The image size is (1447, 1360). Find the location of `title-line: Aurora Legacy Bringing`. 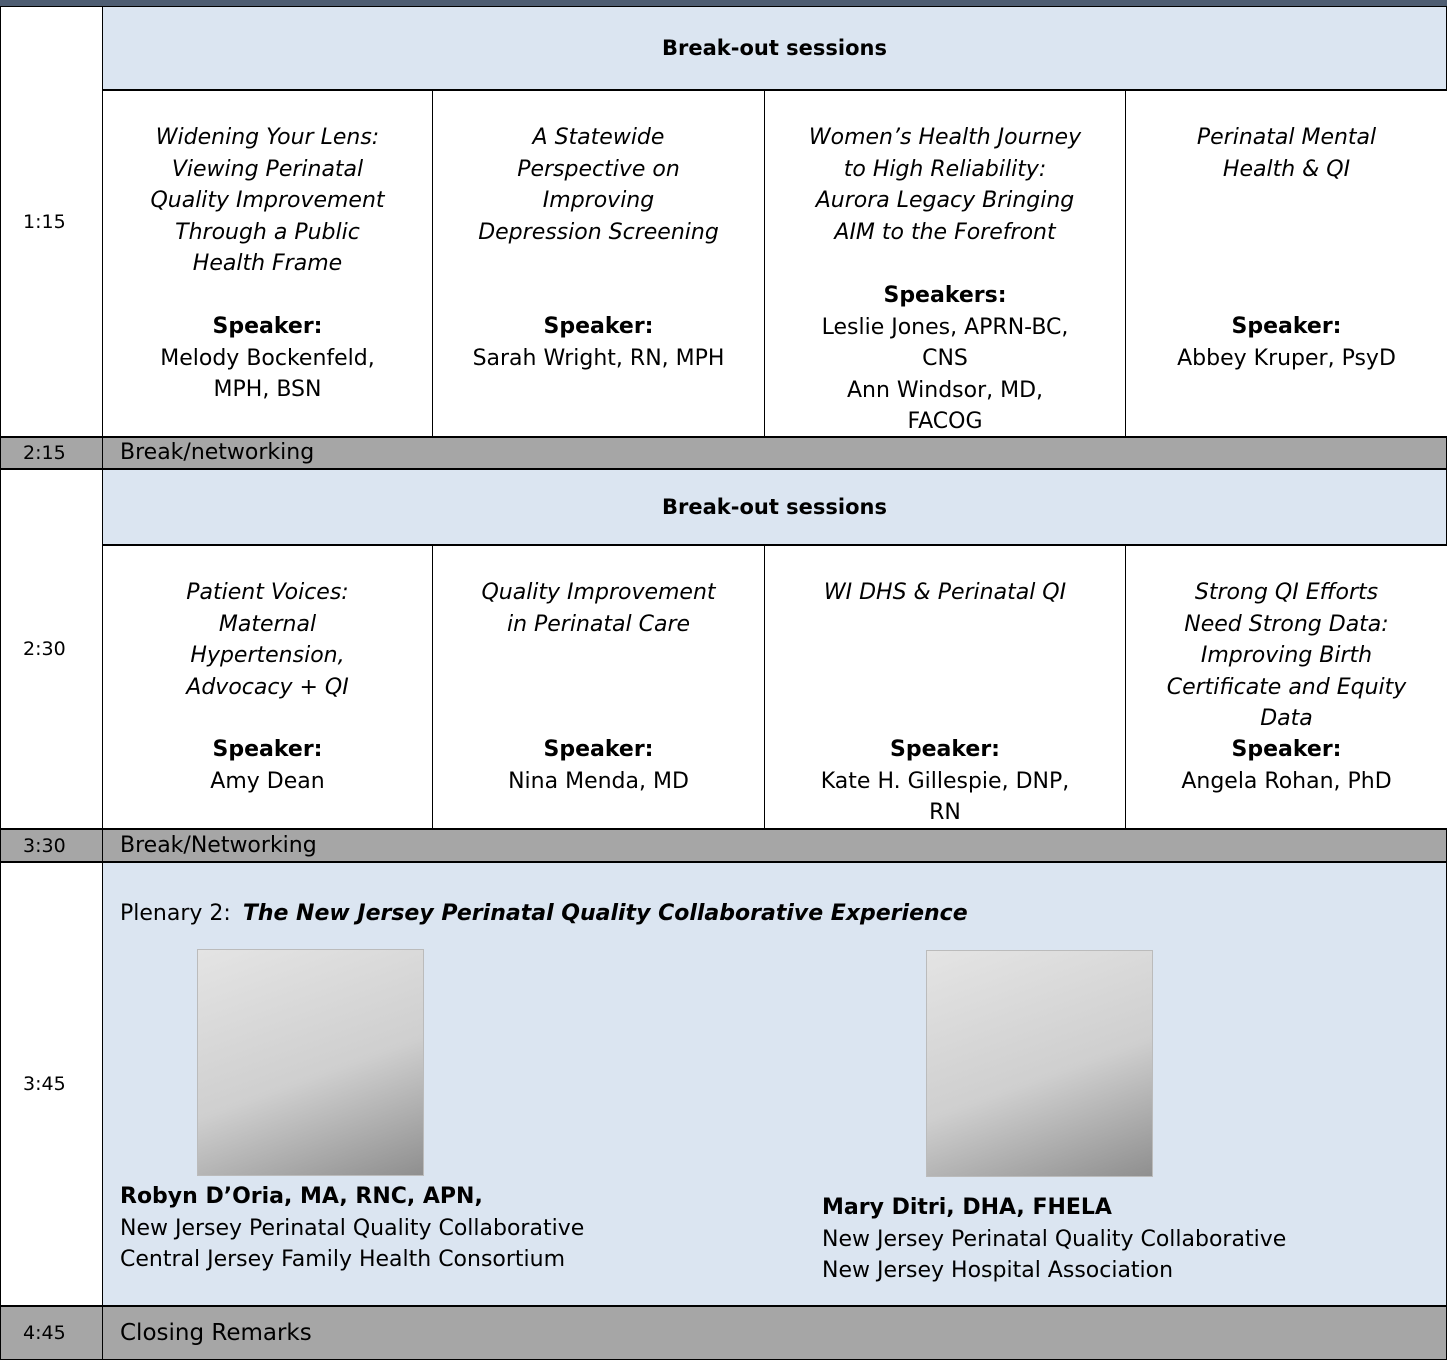

title-line: Aurora Legacy Bringing is located at coordinates (945, 200).